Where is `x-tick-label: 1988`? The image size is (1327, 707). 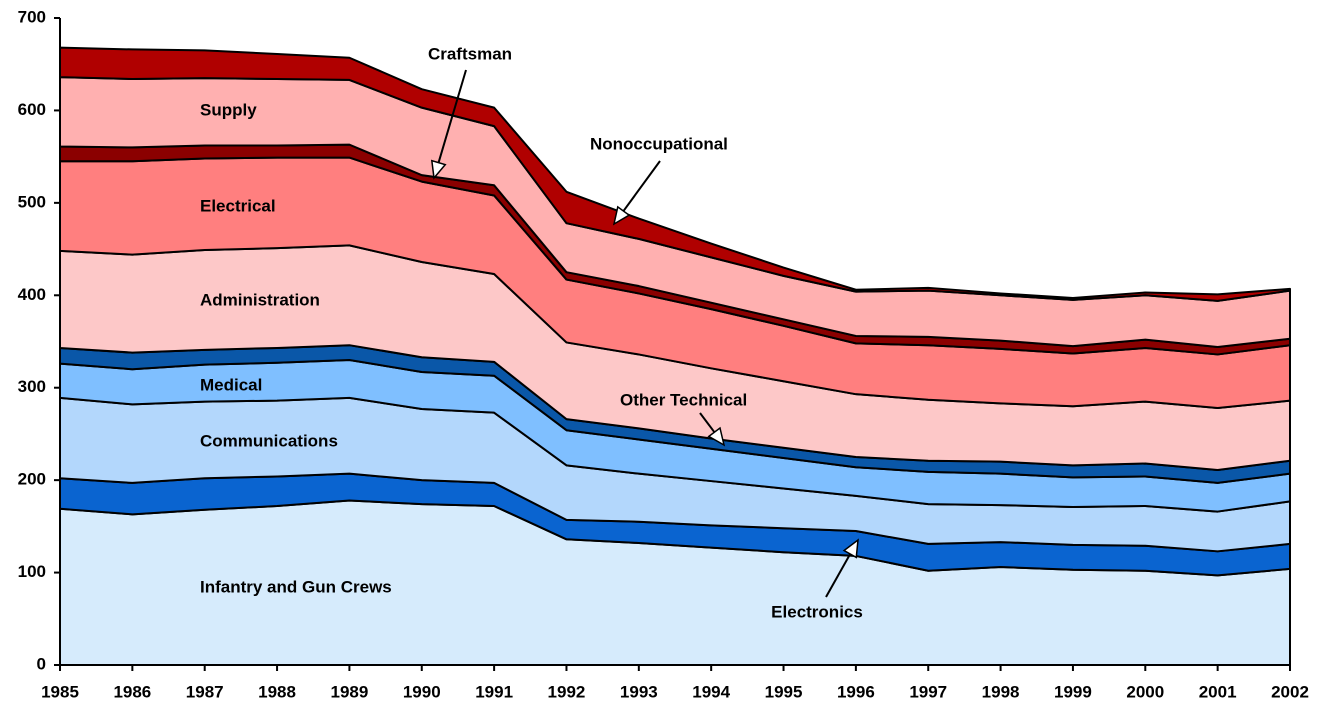
x-tick-label: 1988 is located at coordinates (277, 691).